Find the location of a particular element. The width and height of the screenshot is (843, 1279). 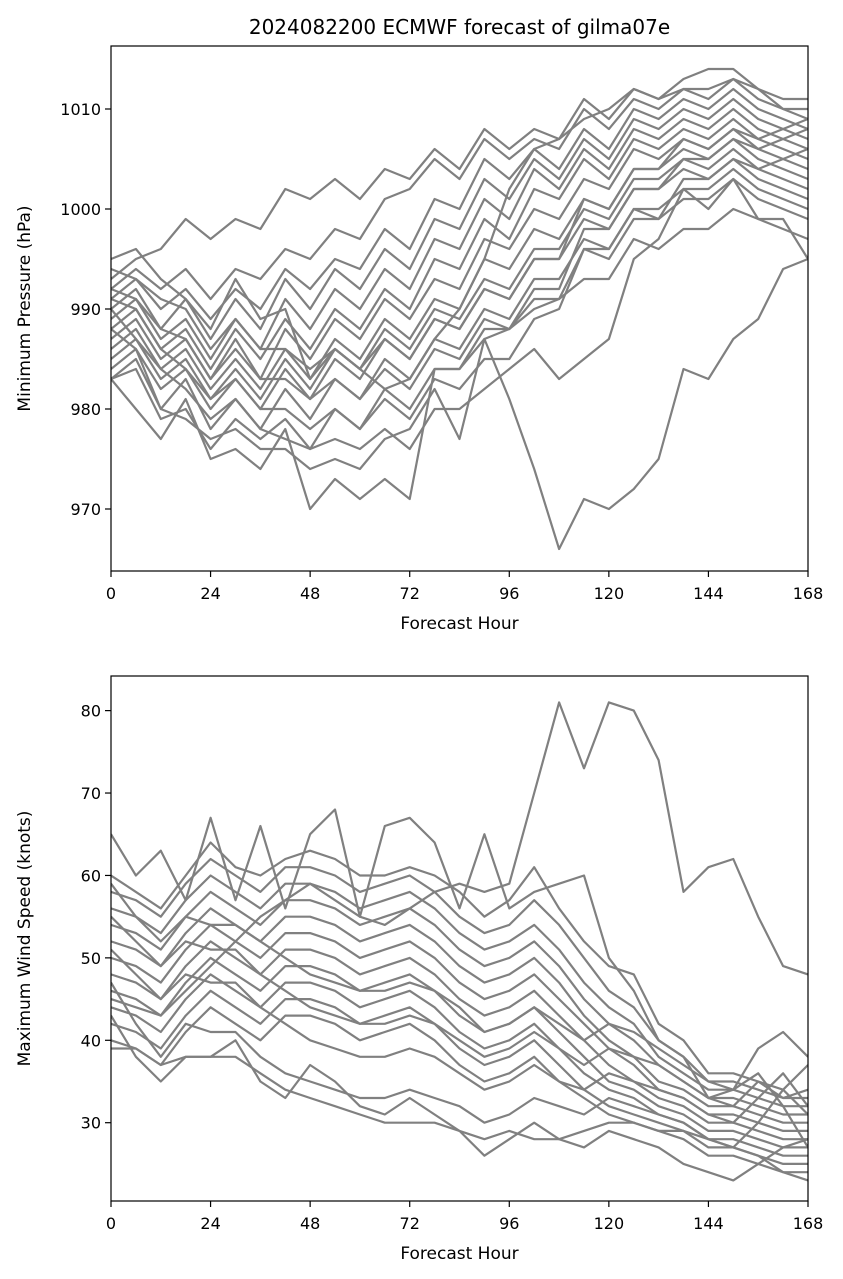

wind-x-tick-label: 120 is located at coordinates (609, 1223).